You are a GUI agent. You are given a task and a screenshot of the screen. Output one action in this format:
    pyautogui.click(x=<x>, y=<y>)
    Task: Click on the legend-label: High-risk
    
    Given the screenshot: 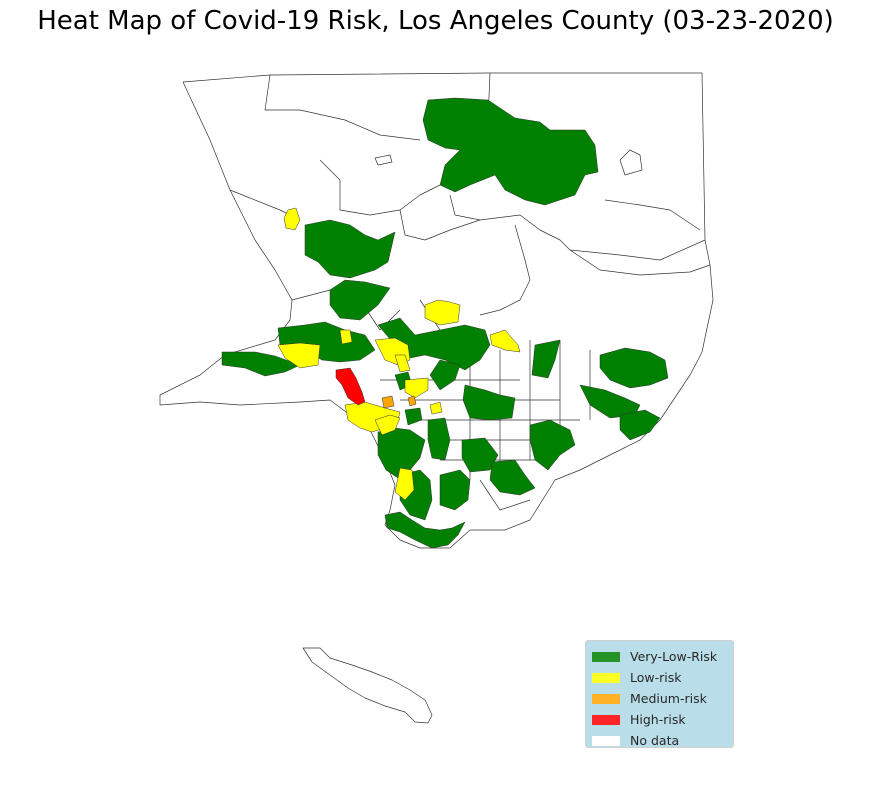 What is the action you would take?
    pyautogui.click(x=658, y=719)
    